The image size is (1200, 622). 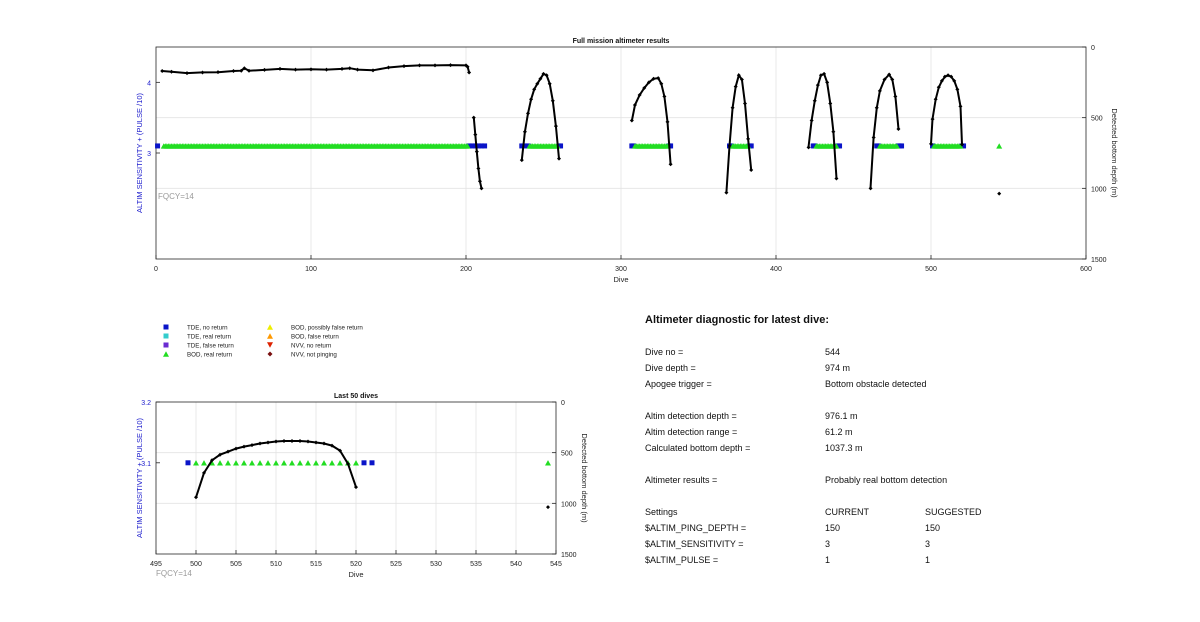 What do you see at coordinates (886, 480) in the screenshot?
I see `diag-row-value: Probably real bottom detection` at bounding box center [886, 480].